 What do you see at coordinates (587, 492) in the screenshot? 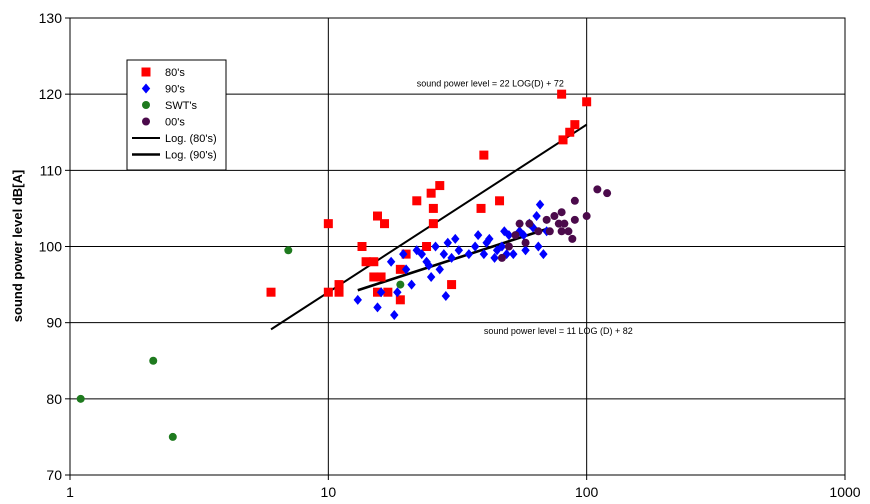
I see `x-tick-label: 100` at bounding box center [587, 492].